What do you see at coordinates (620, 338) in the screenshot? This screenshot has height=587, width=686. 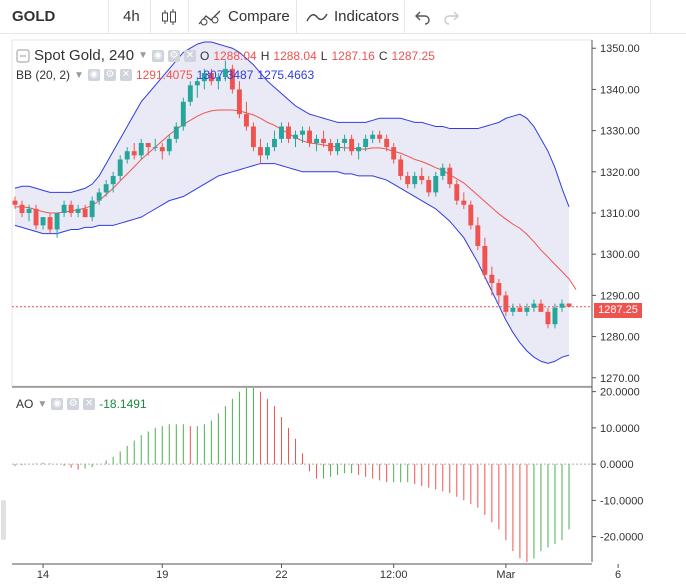 I see `price-tick-label: 1280.00` at bounding box center [620, 338].